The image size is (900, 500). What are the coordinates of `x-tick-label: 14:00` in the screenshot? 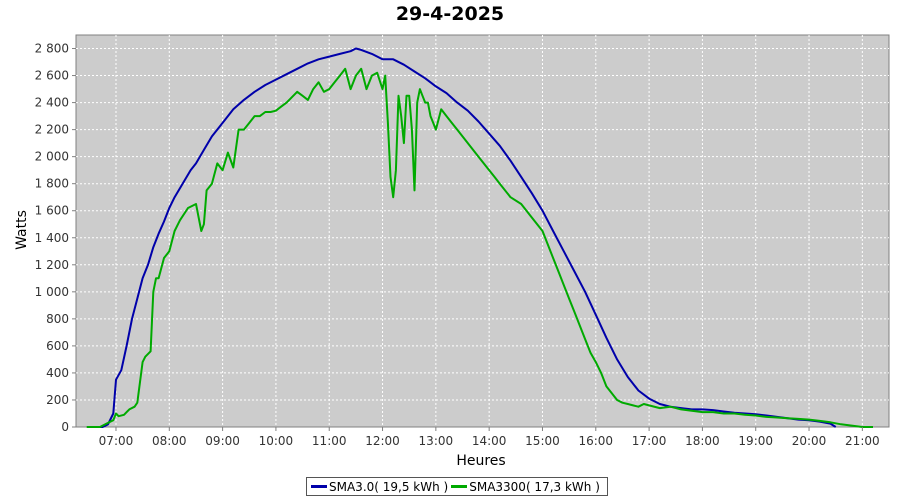 It's located at (489, 441).